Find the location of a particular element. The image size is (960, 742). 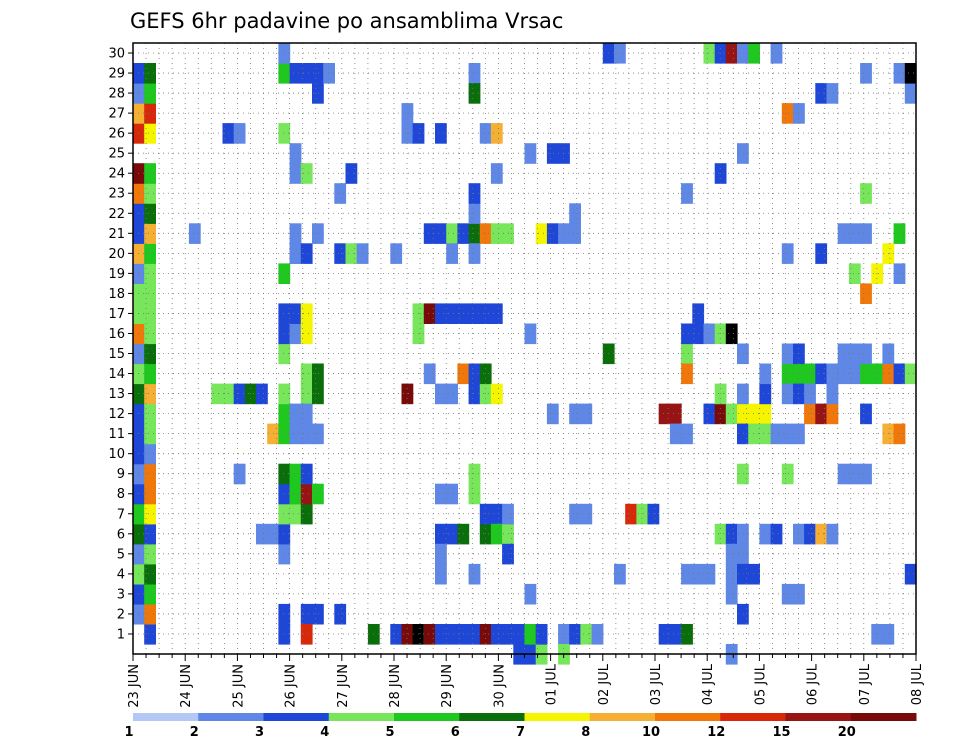

y-tick-label: 4 is located at coordinates (121, 574).